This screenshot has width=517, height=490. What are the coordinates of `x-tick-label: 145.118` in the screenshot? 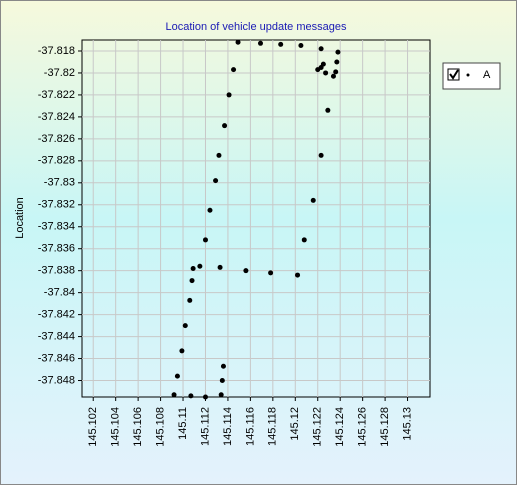 It's located at (273, 426).